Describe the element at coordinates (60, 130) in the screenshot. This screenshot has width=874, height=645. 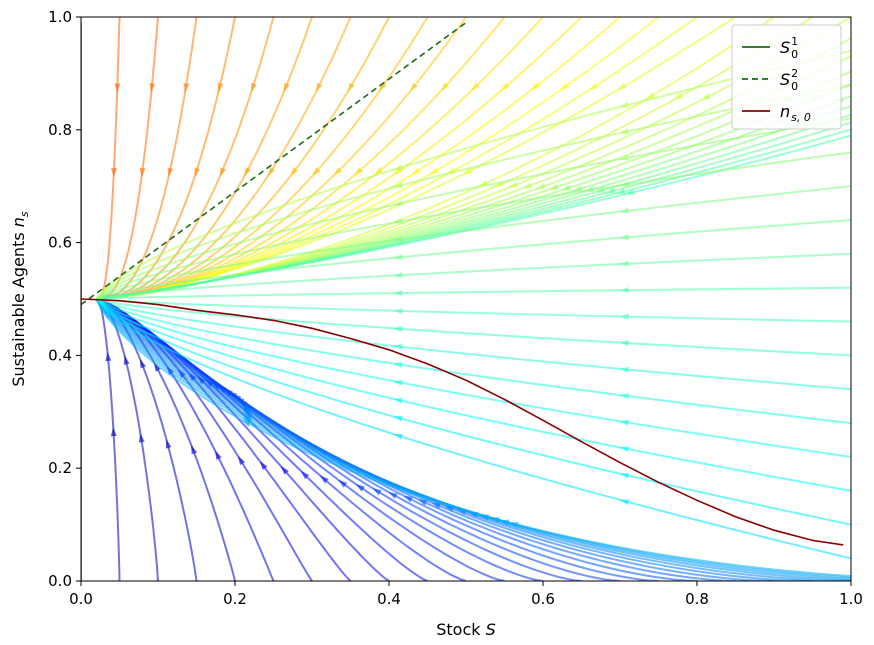
I see `y-tick-label: 0.8` at that location.